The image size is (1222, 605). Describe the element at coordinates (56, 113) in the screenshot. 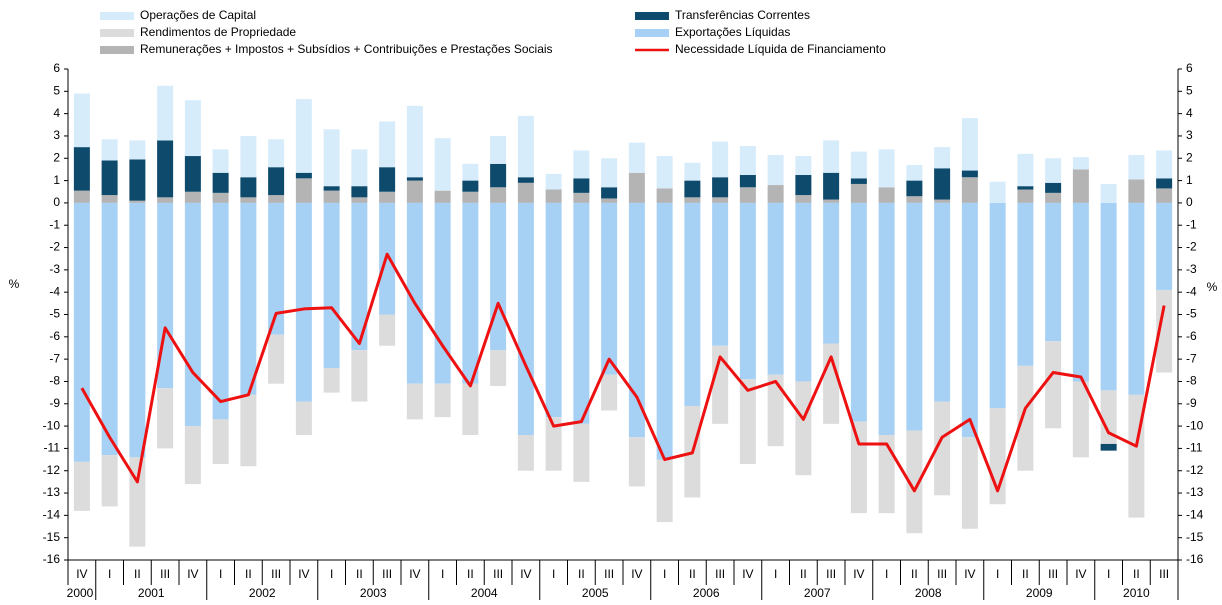

I see `y-tick-label: 4` at that location.